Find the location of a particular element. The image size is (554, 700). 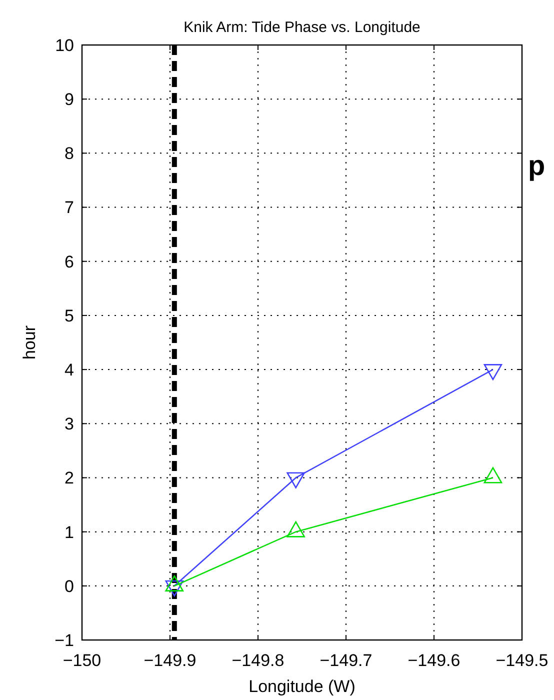

x-tick-label: −149.5 is located at coordinates (522, 660).